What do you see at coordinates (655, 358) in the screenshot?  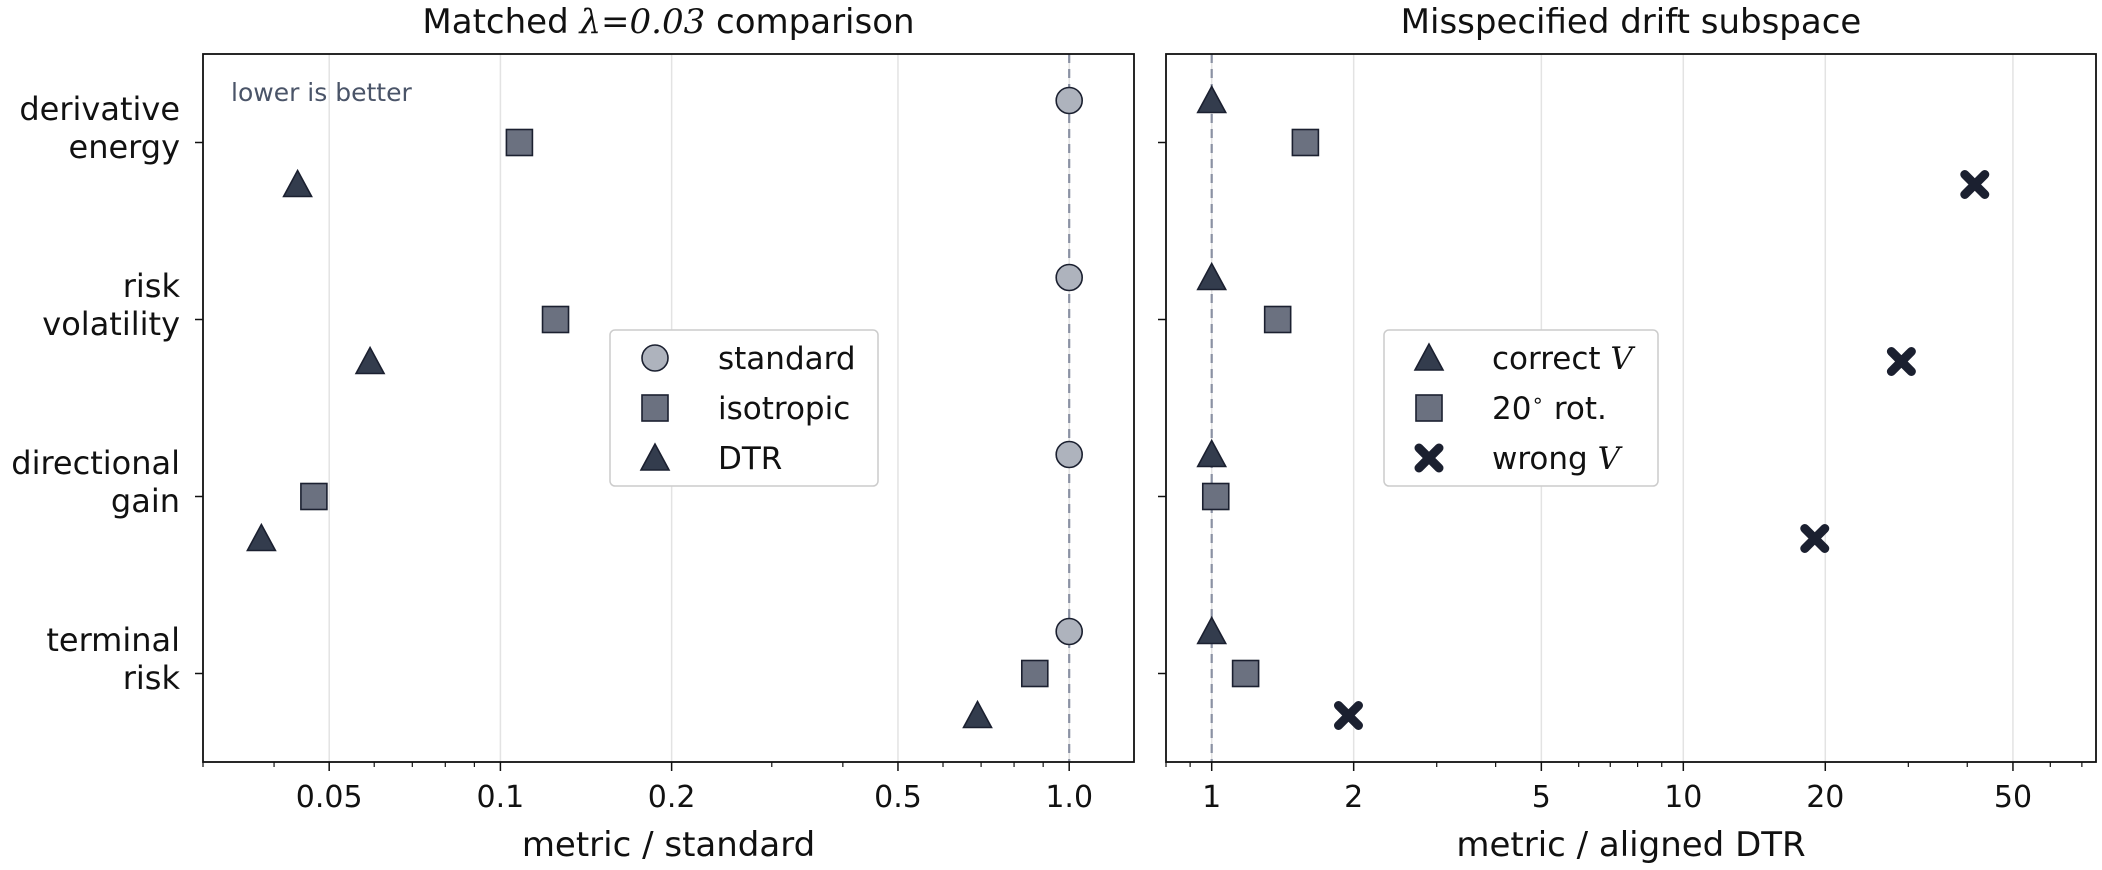 I see `legend-circle-icon` at bounding box center [655, 358].